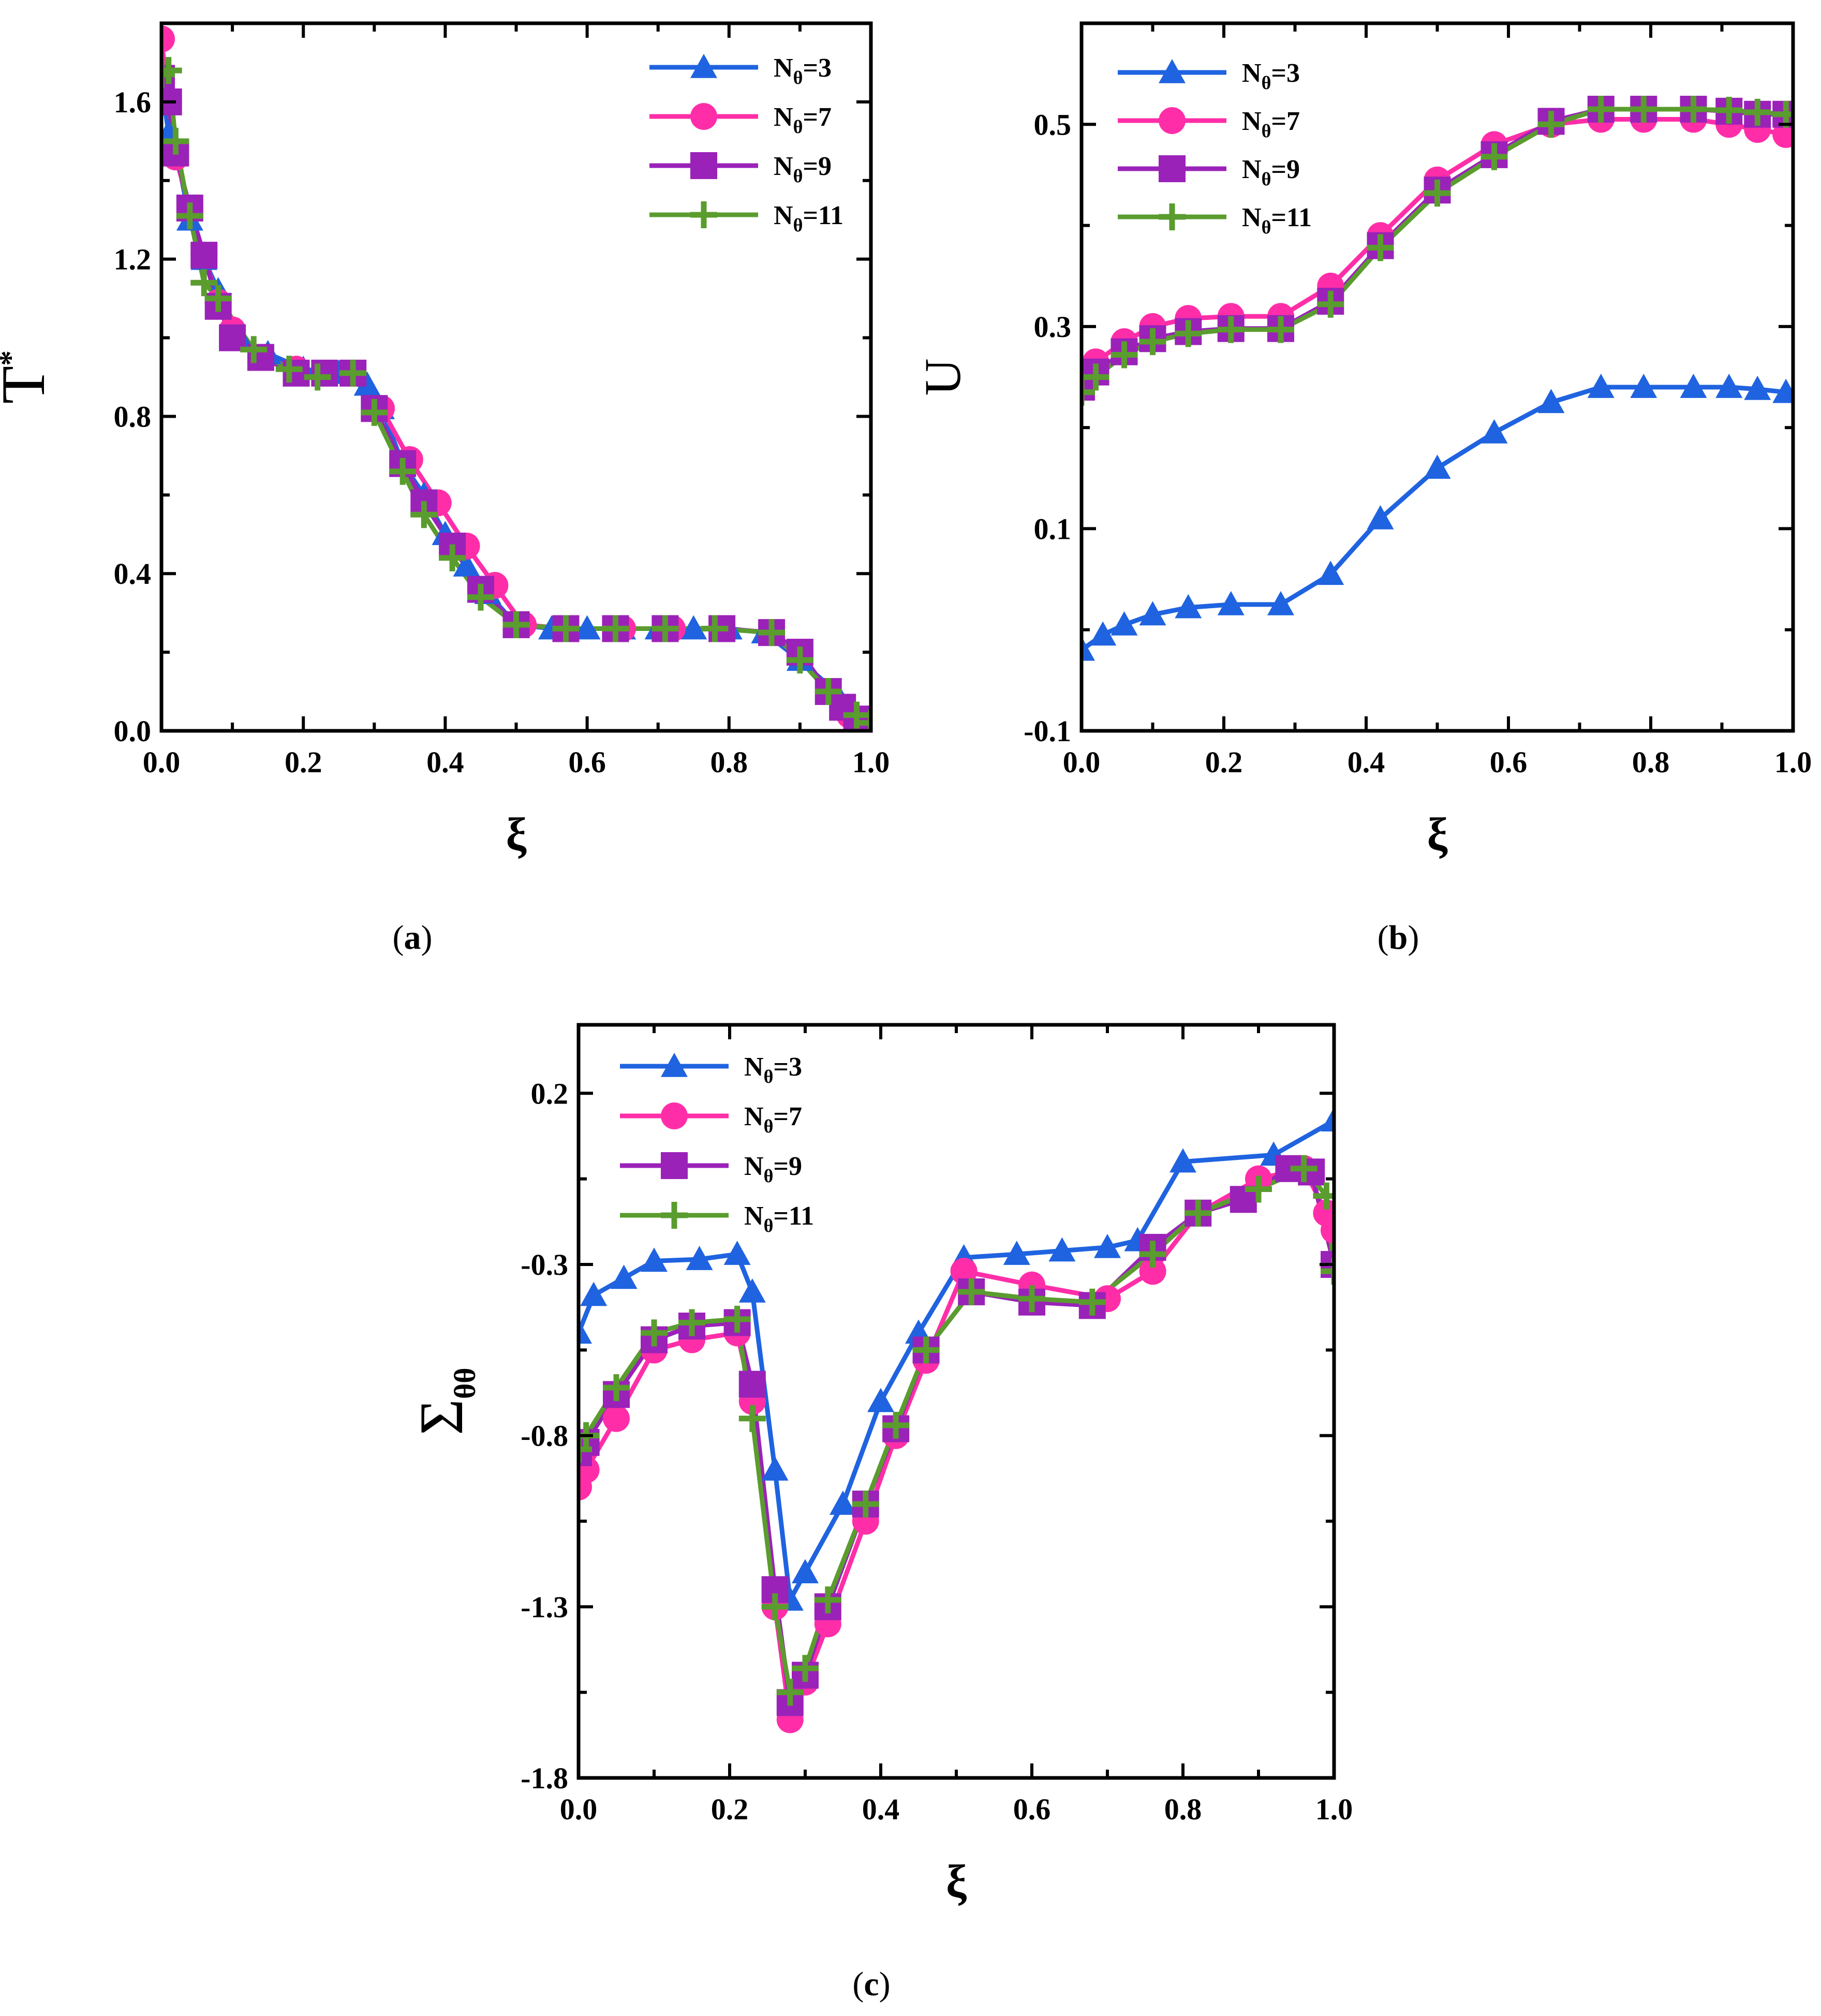  Describe the element at coordinates (956, 1420) in the screenshot. I see `plot-area` at that location.